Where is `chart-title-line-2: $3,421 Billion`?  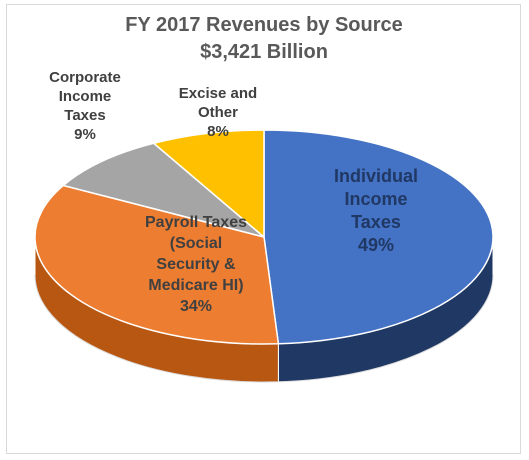
chart-title-line-2: $3,421 Billion is located at coordinates (264, 52).